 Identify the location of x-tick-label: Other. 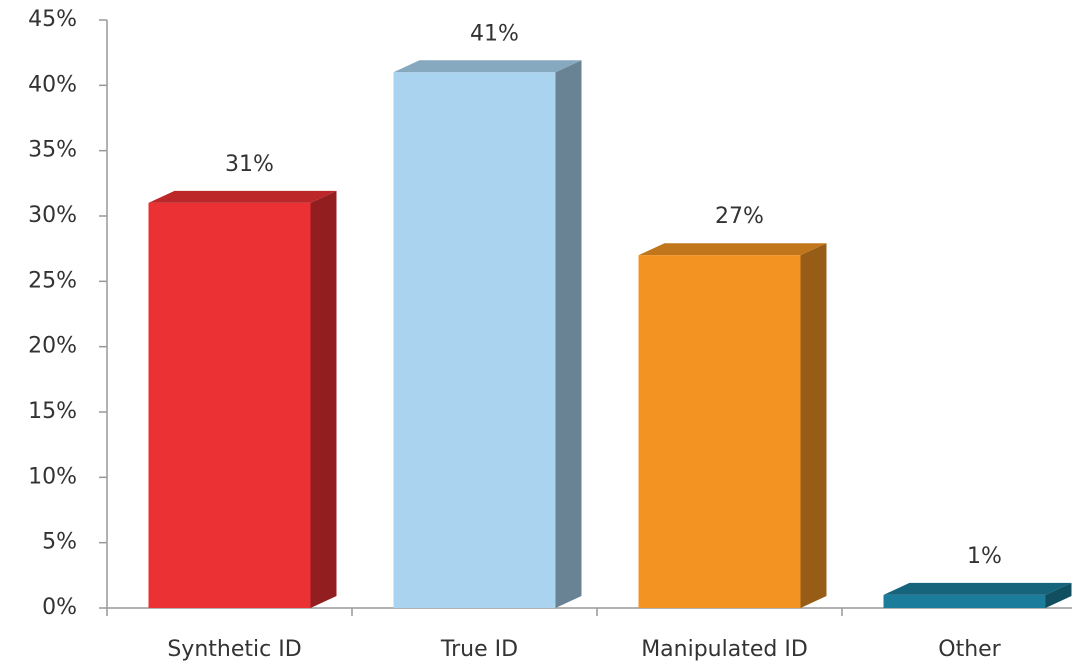
(969, 649).